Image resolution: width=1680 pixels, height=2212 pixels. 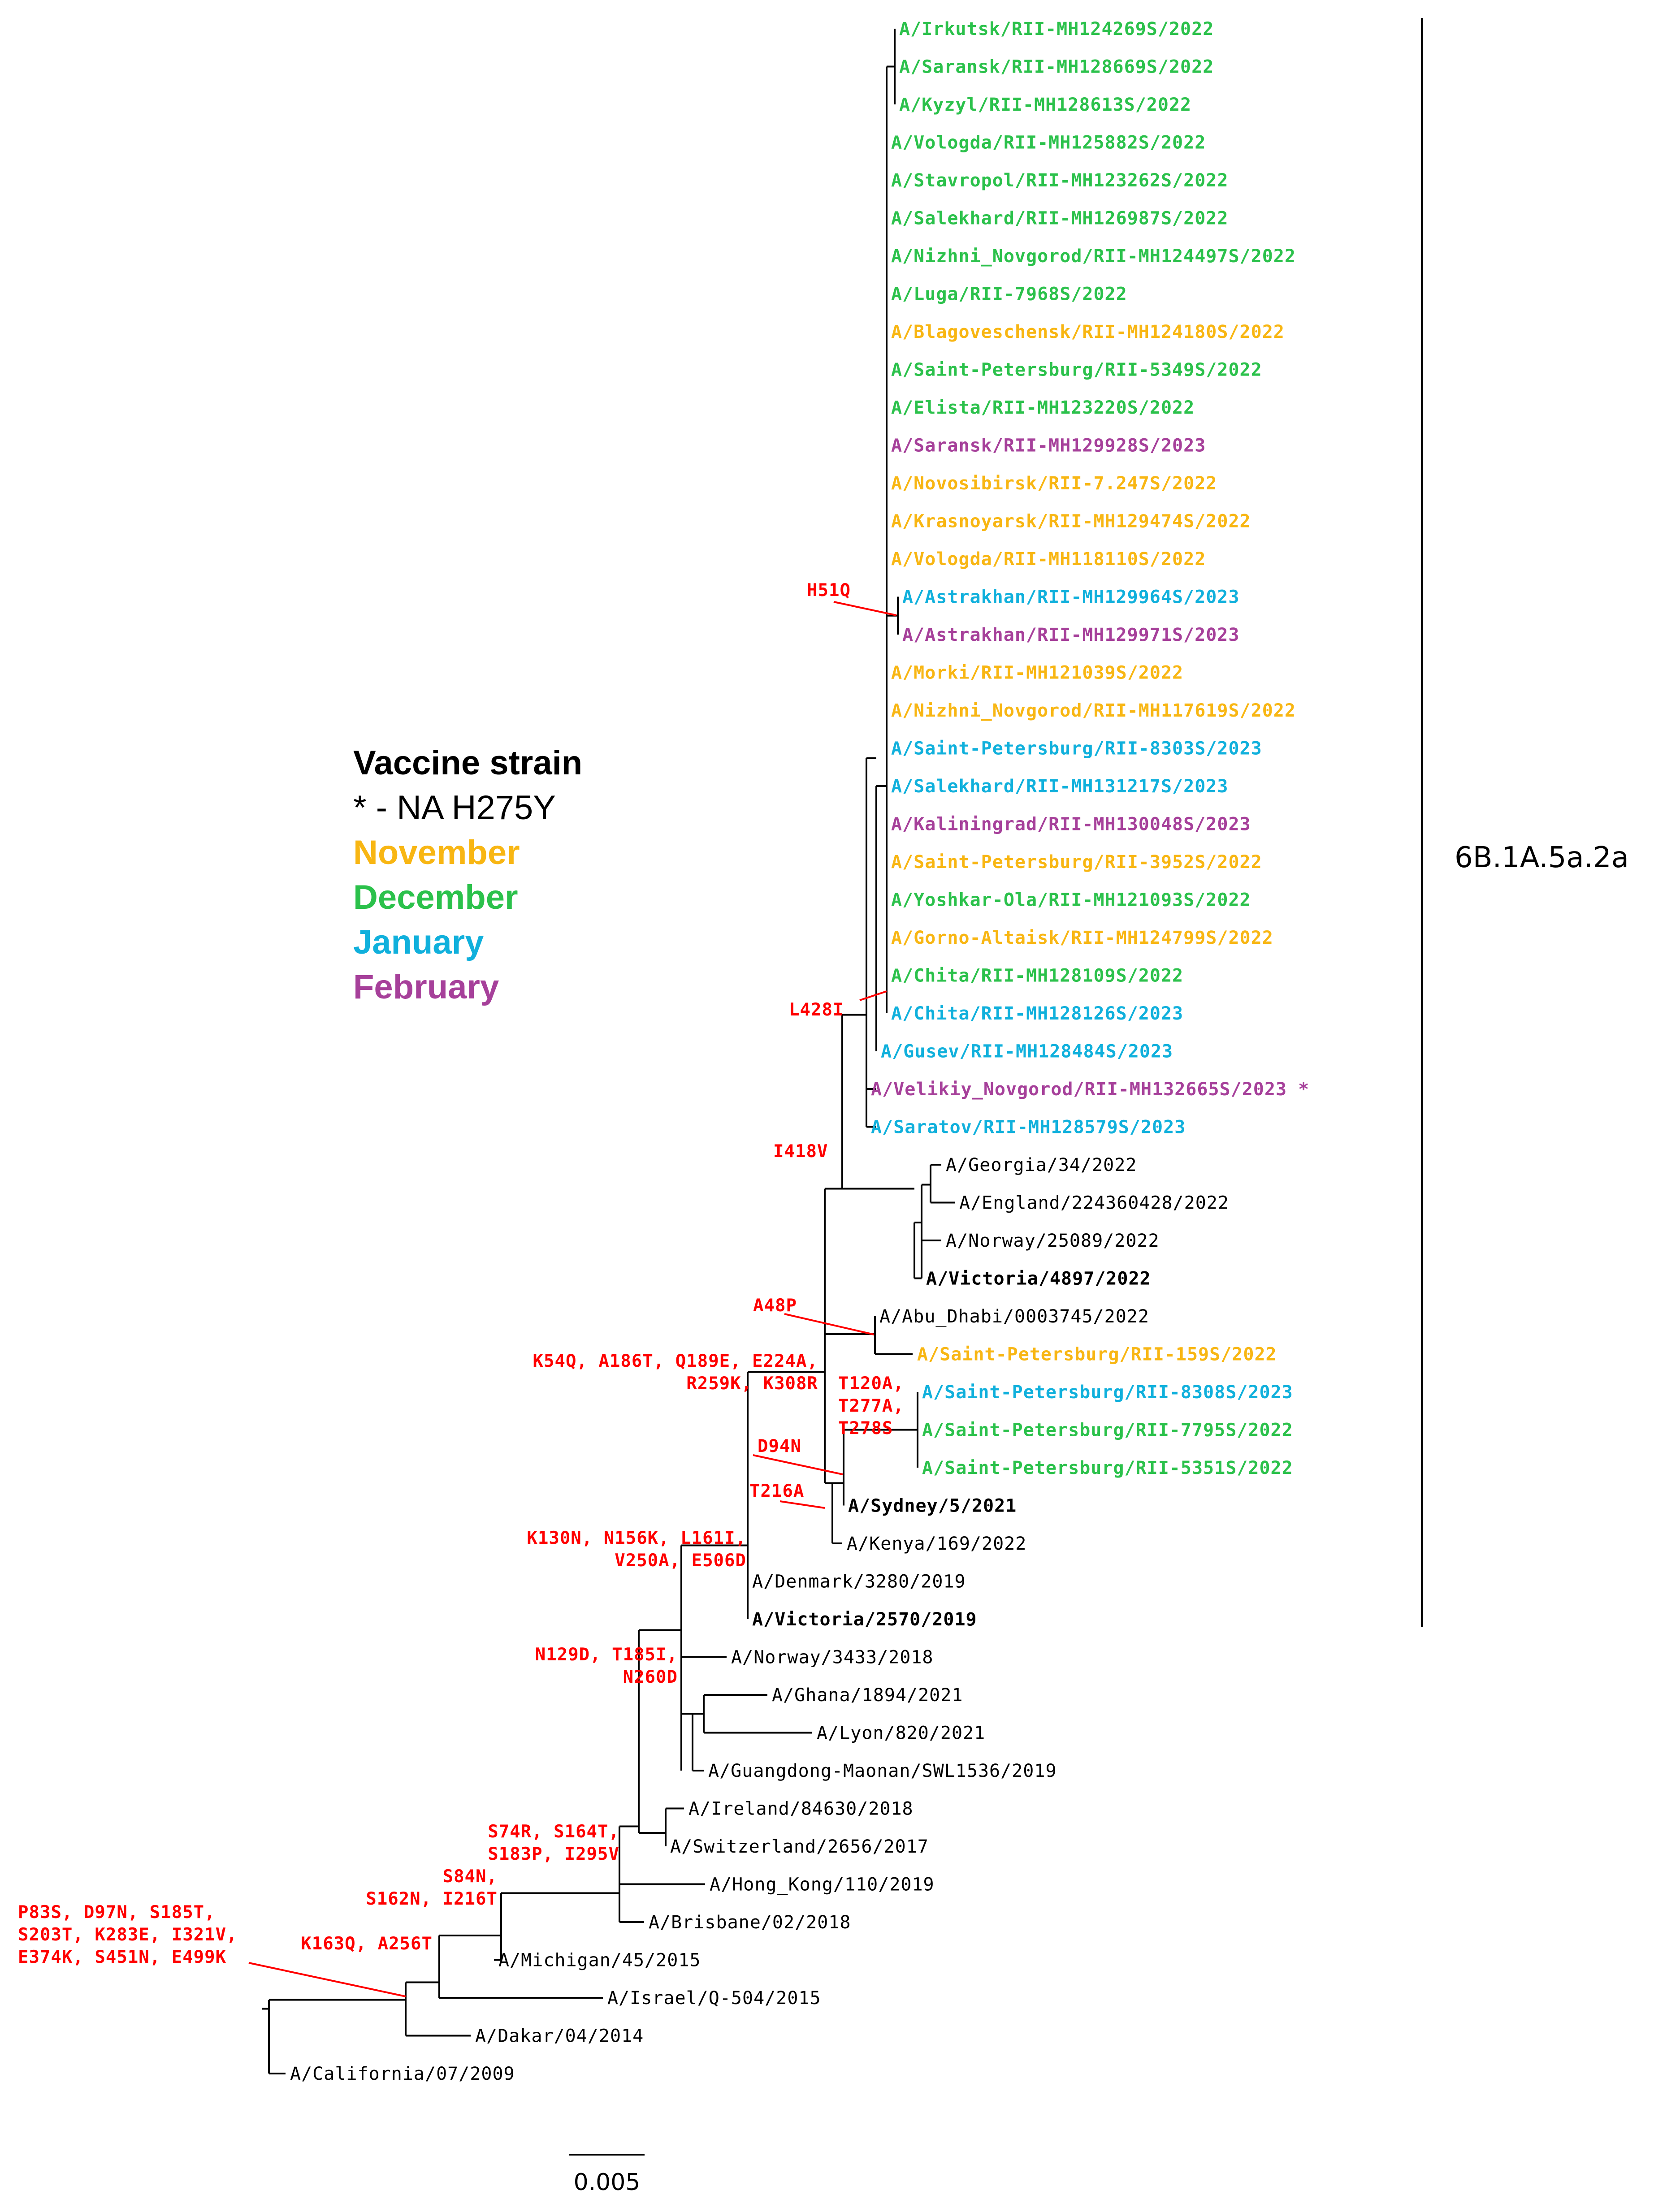 What do you see at coordinates (471, 1877) in the screenshot?
I see `mutation-label: S84N,` at bounding box center [471, 1877].